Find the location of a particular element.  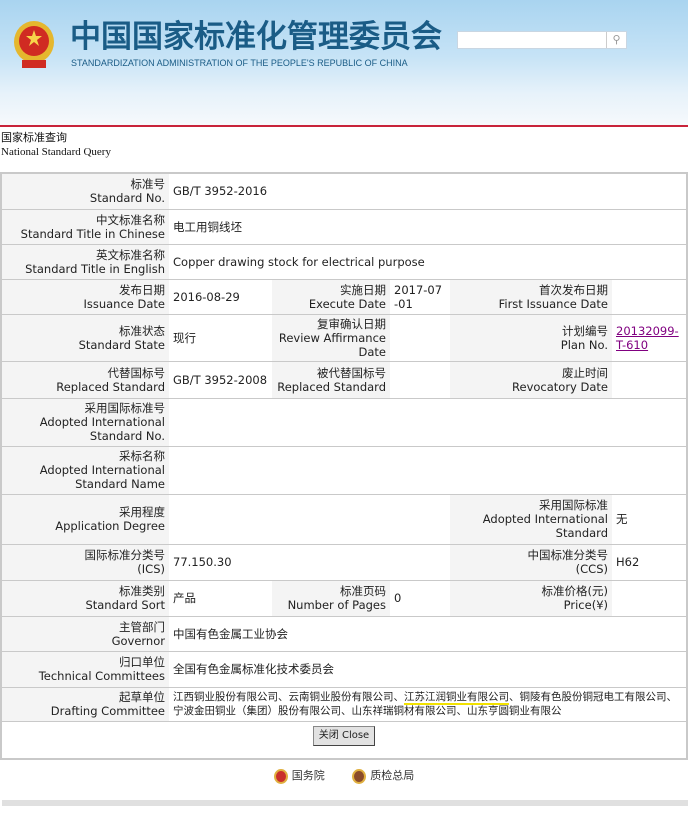

value-governor: 中国有色金属工业协会 is located at coordinates (428, 634).